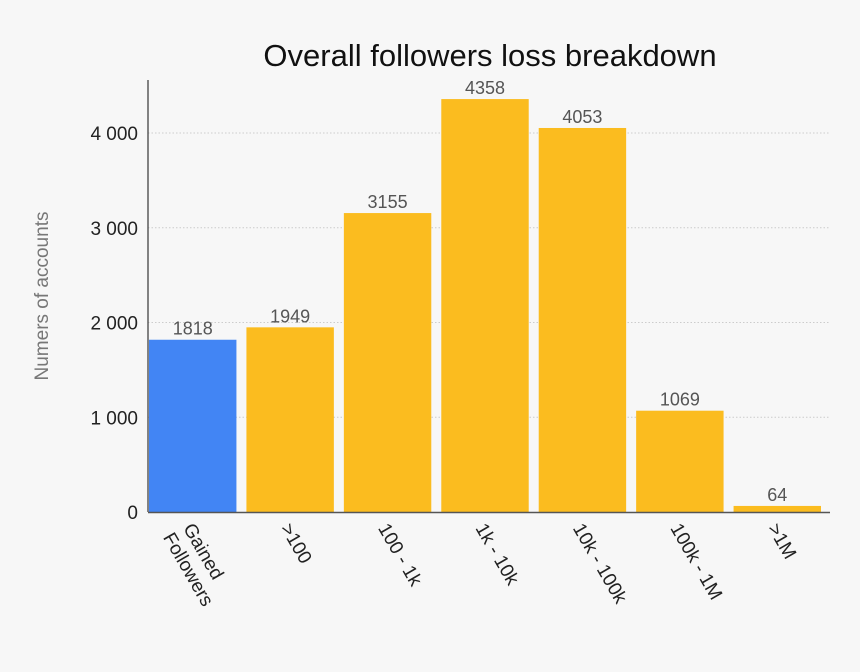 This screenshot has height=672, width=860. Describe the element at coordinates (197, 564) in the screenshot. I see `x-tick-label: GainedFollowers` at that location.